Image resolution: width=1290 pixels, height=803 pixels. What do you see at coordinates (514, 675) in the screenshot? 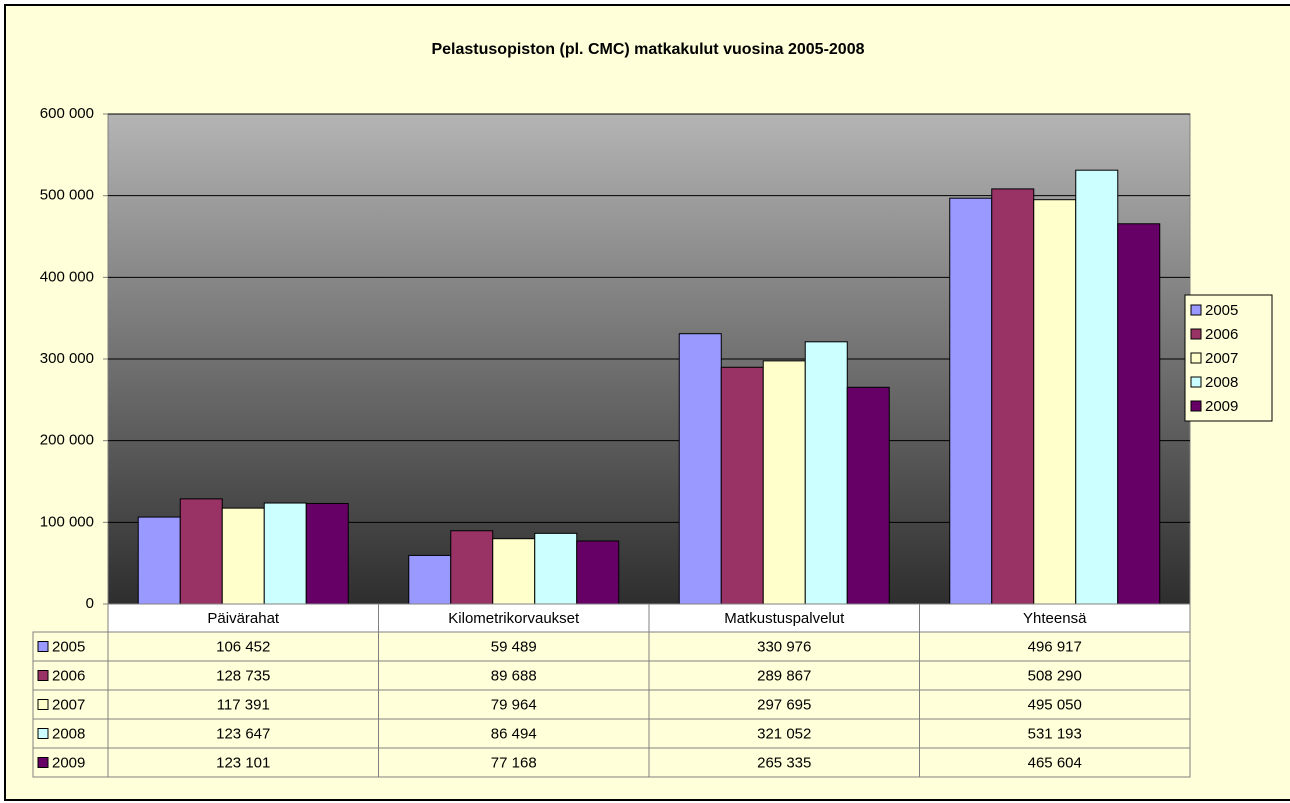
I see `table-value: 89 688` at bounding box center [514, 675].